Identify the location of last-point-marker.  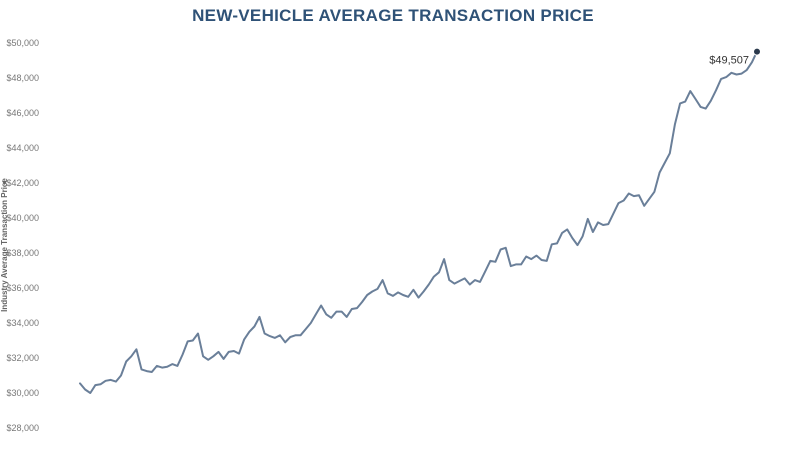
(757, 51).